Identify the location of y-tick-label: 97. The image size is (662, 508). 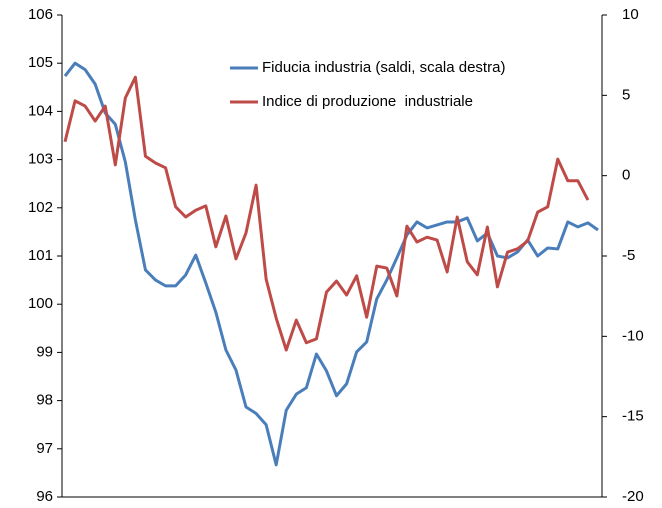
(44, 448).